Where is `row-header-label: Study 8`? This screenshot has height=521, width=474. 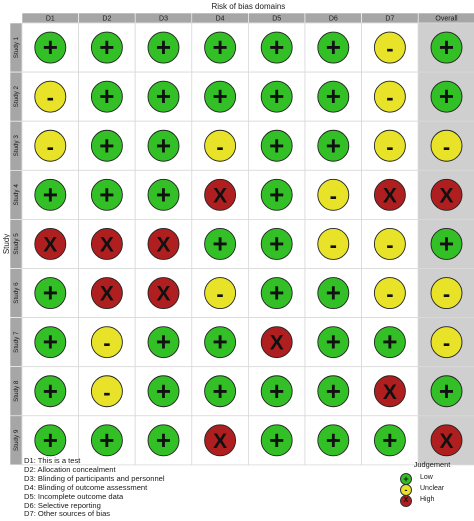 row-header-label: Study 8 is located at coordinates (16, 391).